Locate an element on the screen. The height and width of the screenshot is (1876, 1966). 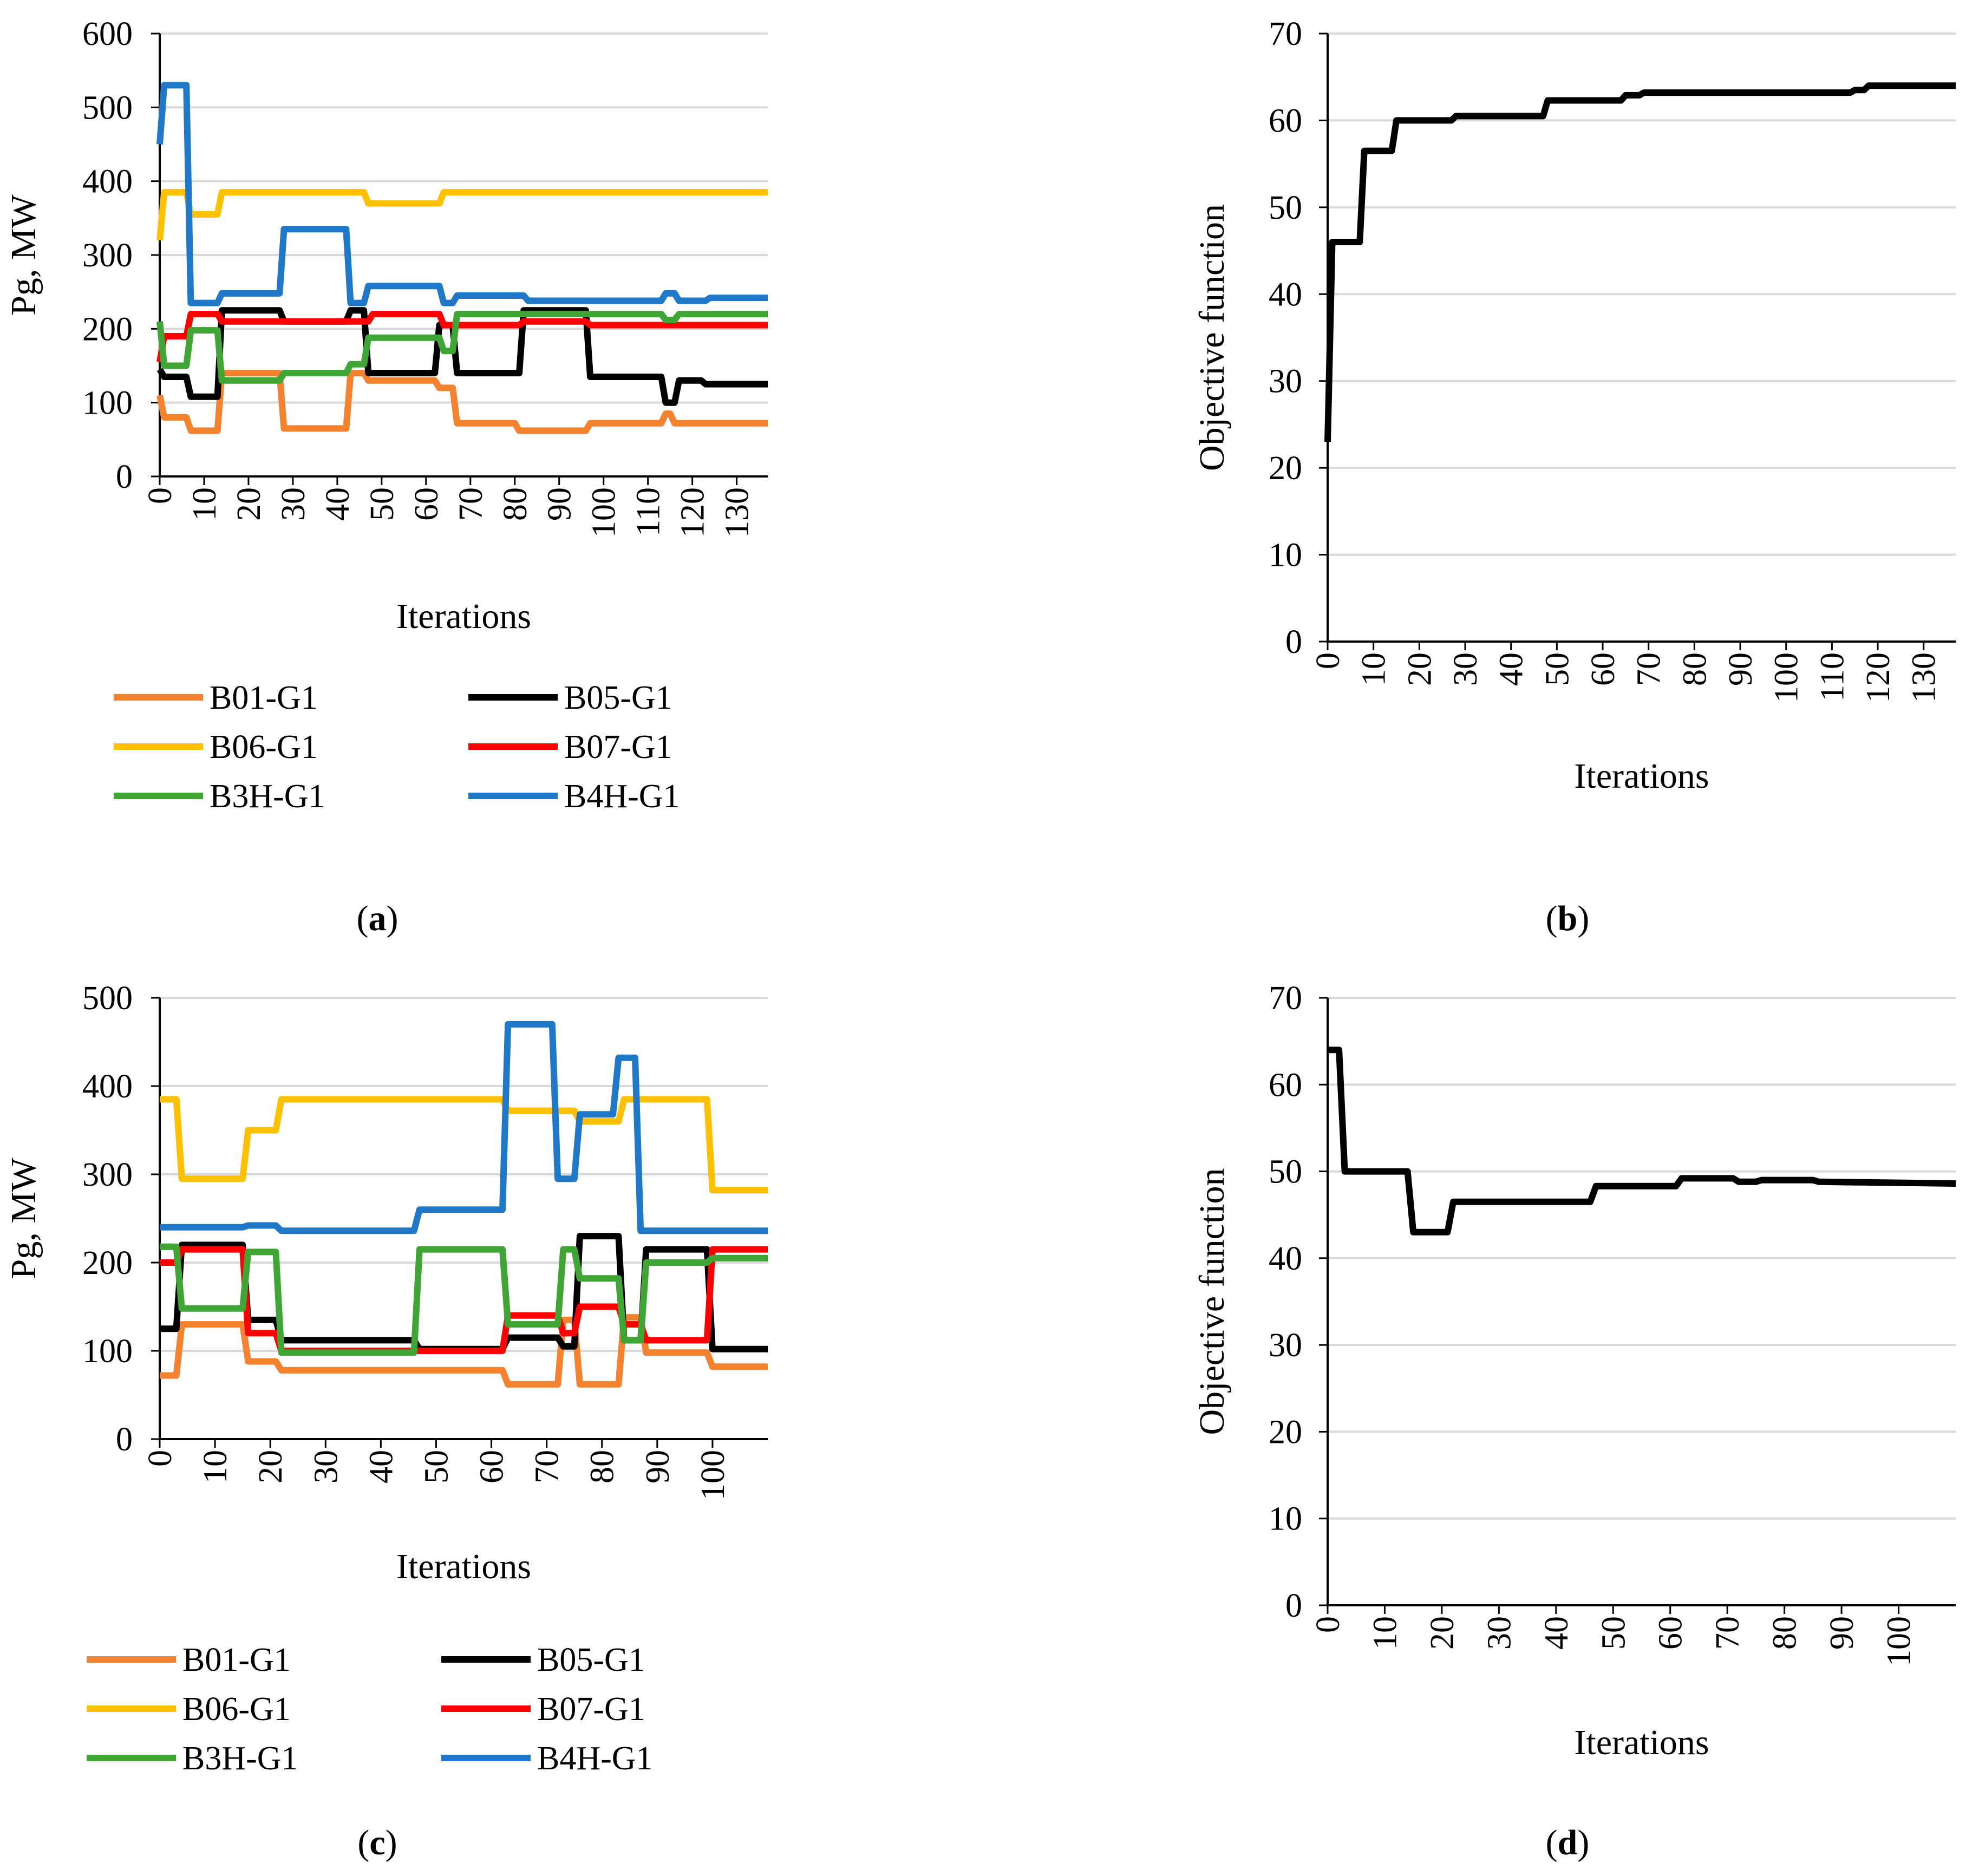
x-axis-title-a: Iterations is located at coordinates (463, 616).